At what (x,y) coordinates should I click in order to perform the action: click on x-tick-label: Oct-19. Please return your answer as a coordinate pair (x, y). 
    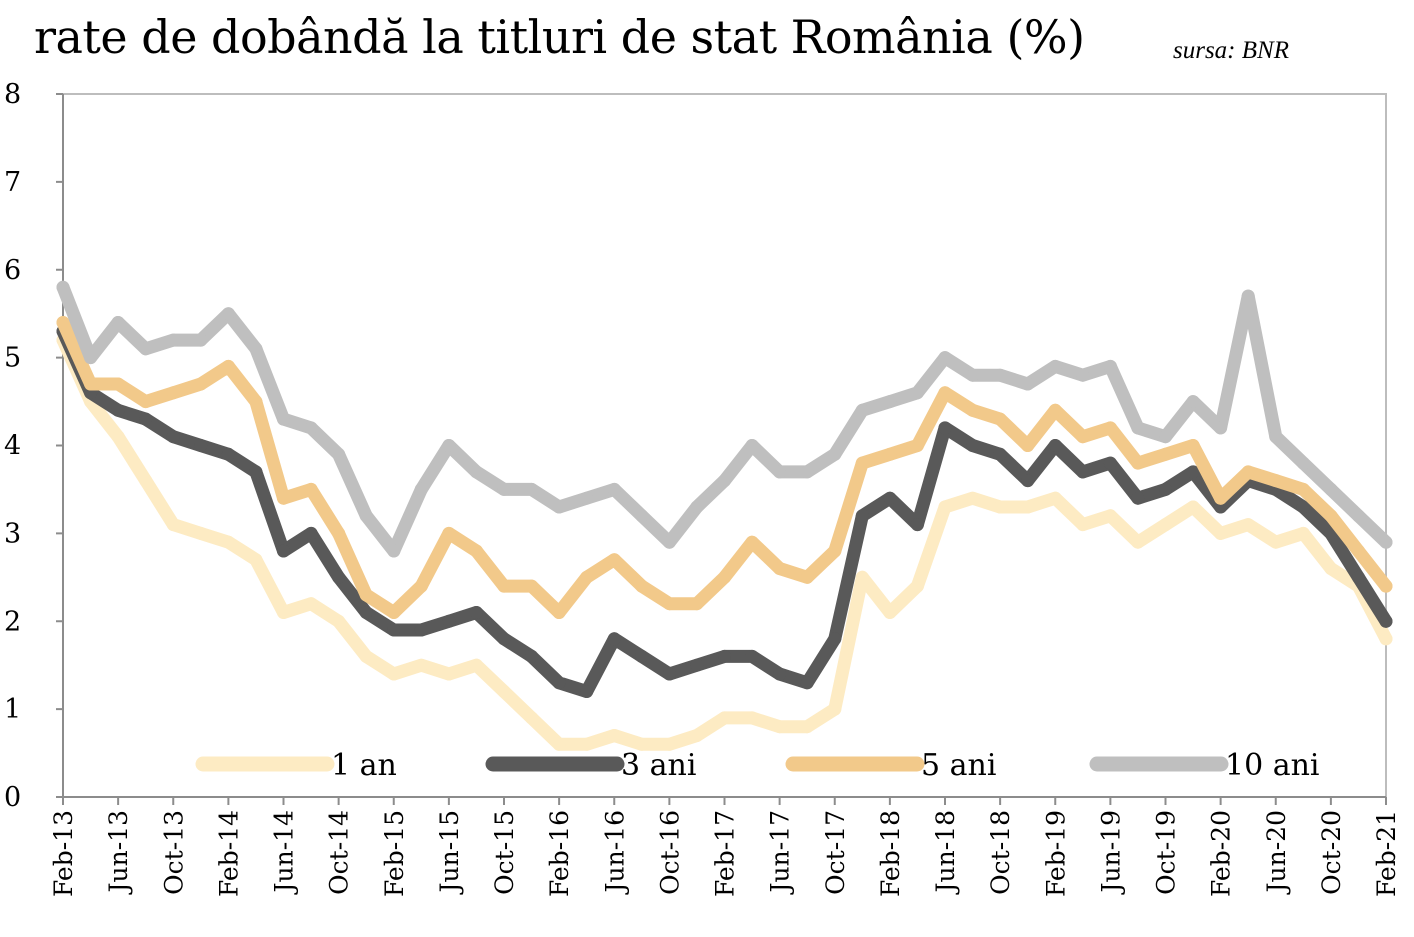
    Looking at the image, I should click on (1166, 852).